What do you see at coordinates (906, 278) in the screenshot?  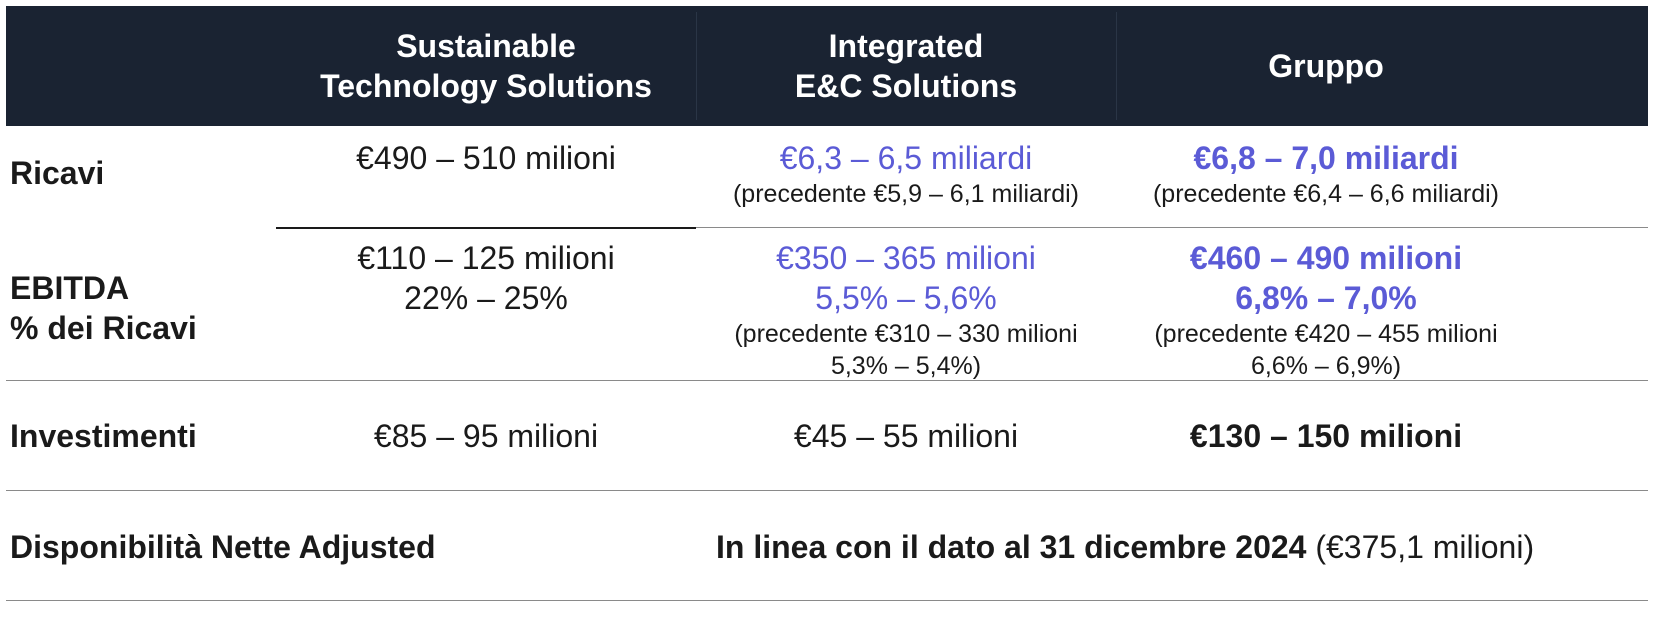 I see `ebitda-ec-value: €350 – 365 milioni 5,5% – 5,6%` at bounding box center [906, 278].